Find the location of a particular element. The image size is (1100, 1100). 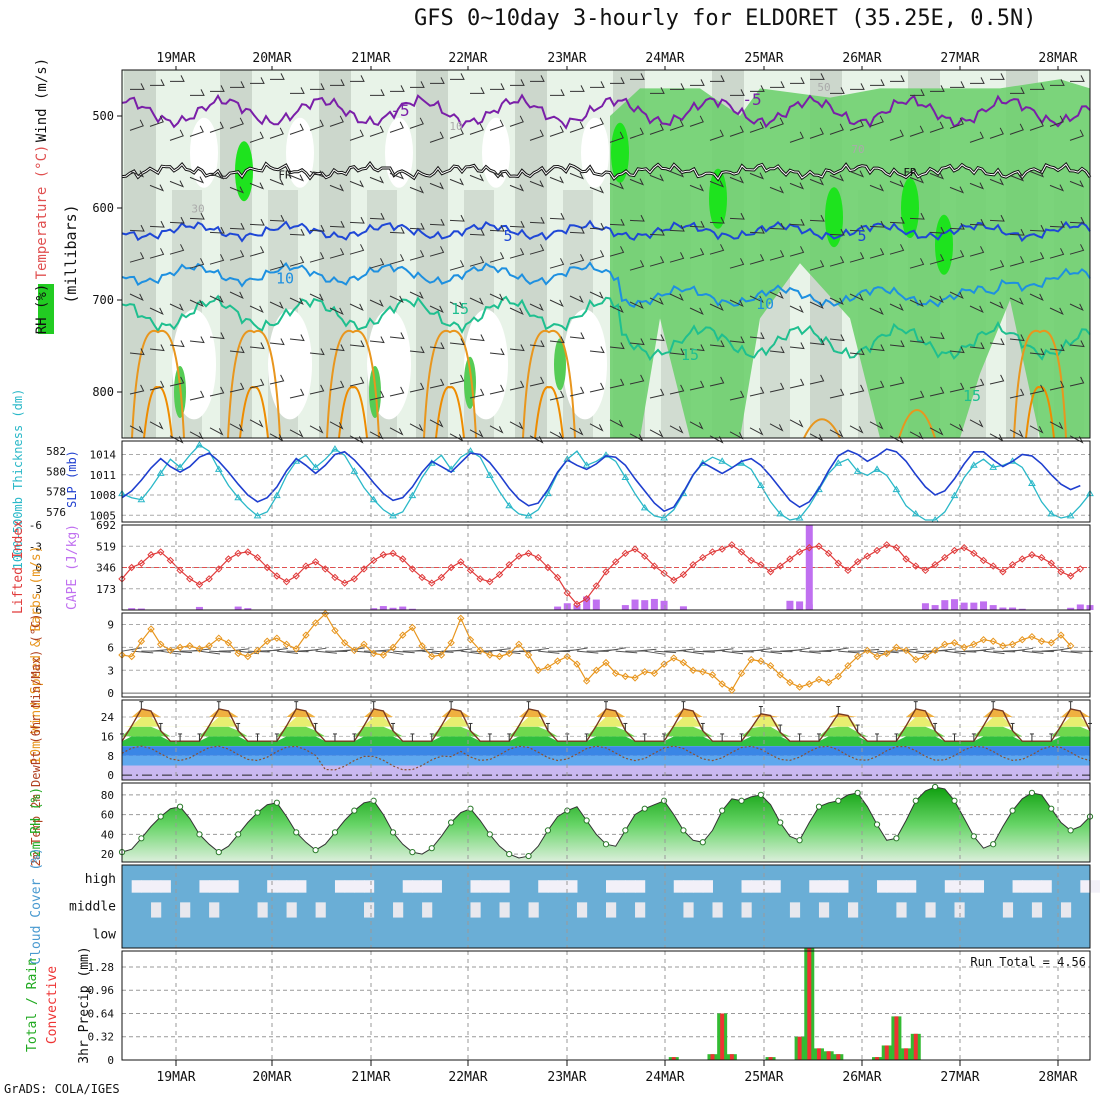

rh-fill is located at coordinates (606, 824).